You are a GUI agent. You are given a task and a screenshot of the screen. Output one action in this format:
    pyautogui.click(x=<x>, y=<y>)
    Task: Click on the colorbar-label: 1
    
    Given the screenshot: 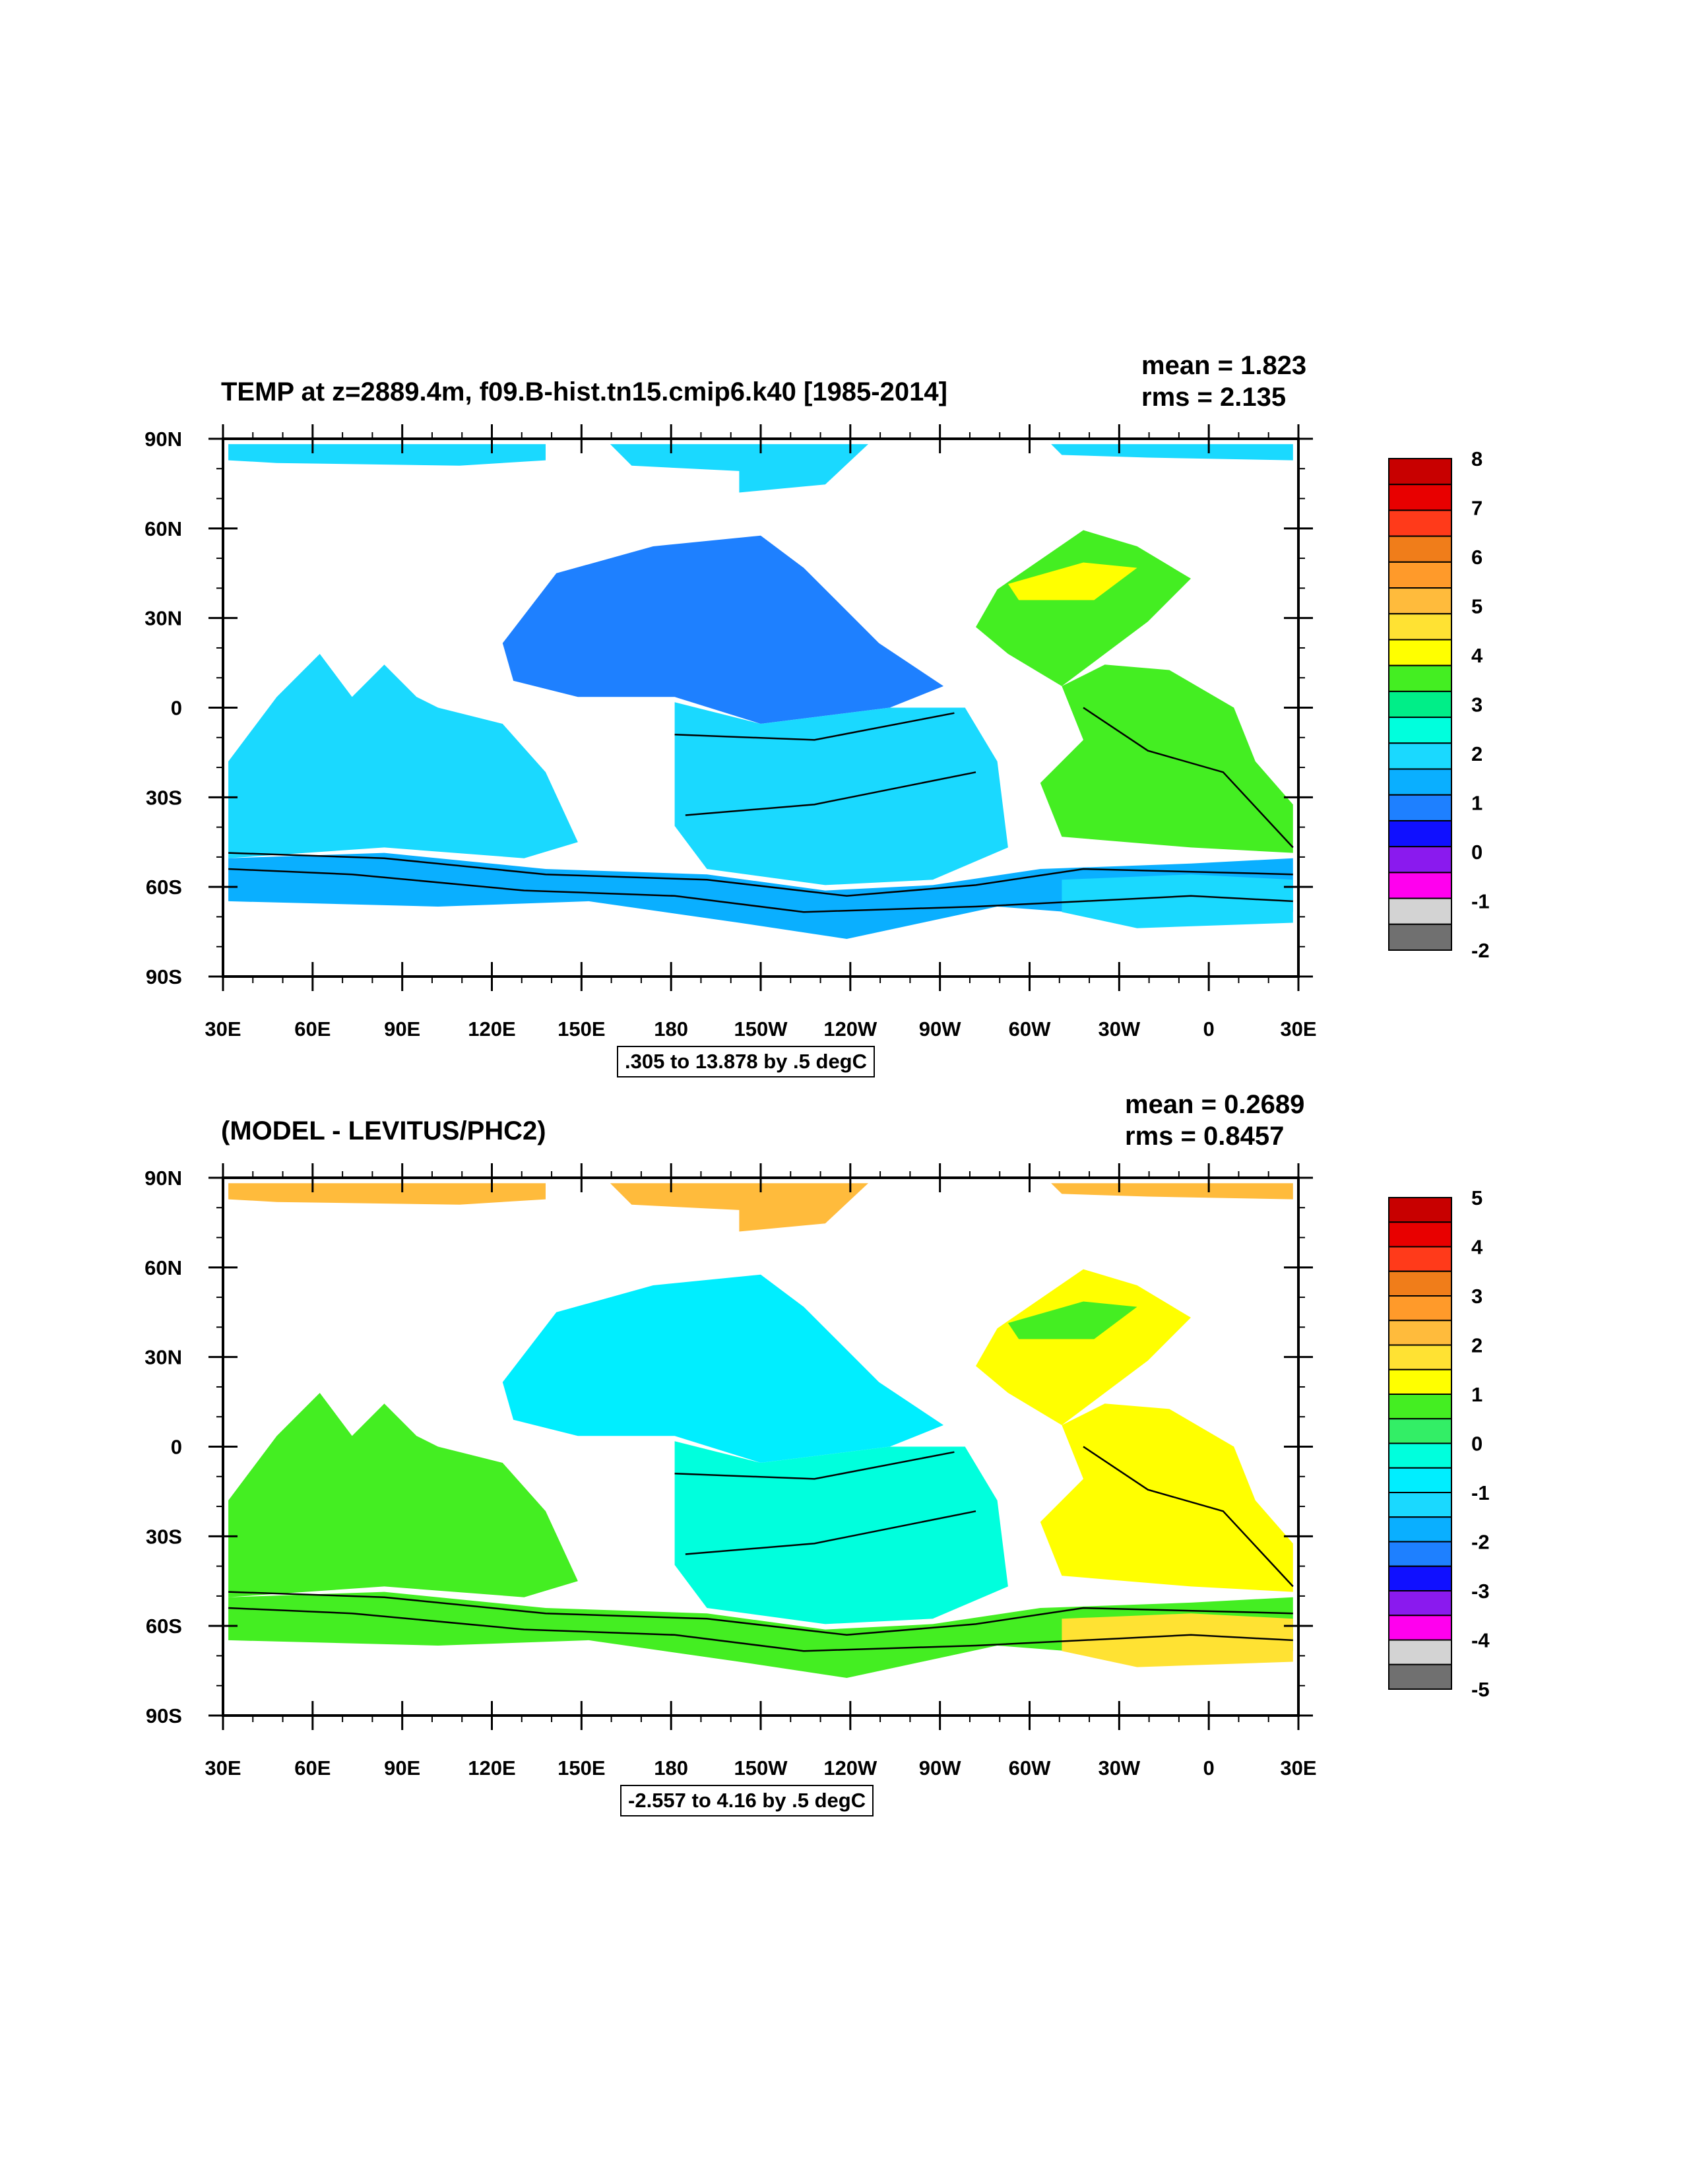 What is the action you would take?
    pyautogui.click(x=1477, y=803)
    